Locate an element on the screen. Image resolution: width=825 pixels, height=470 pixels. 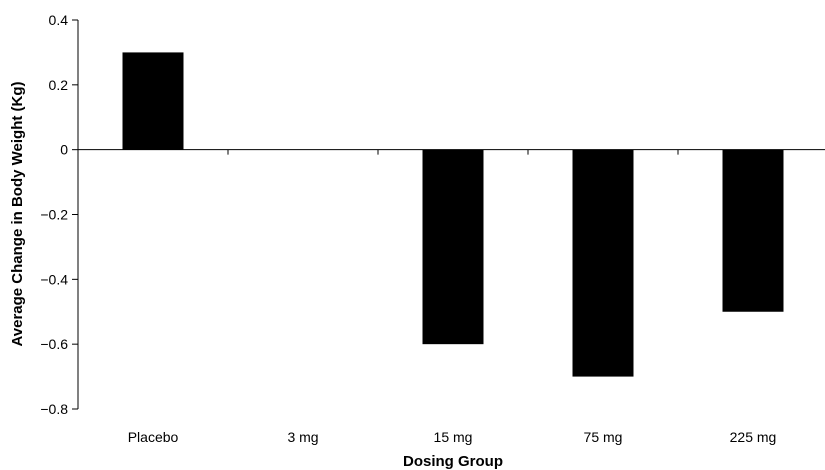
bar-placebo is located at coordinates (153, 101).